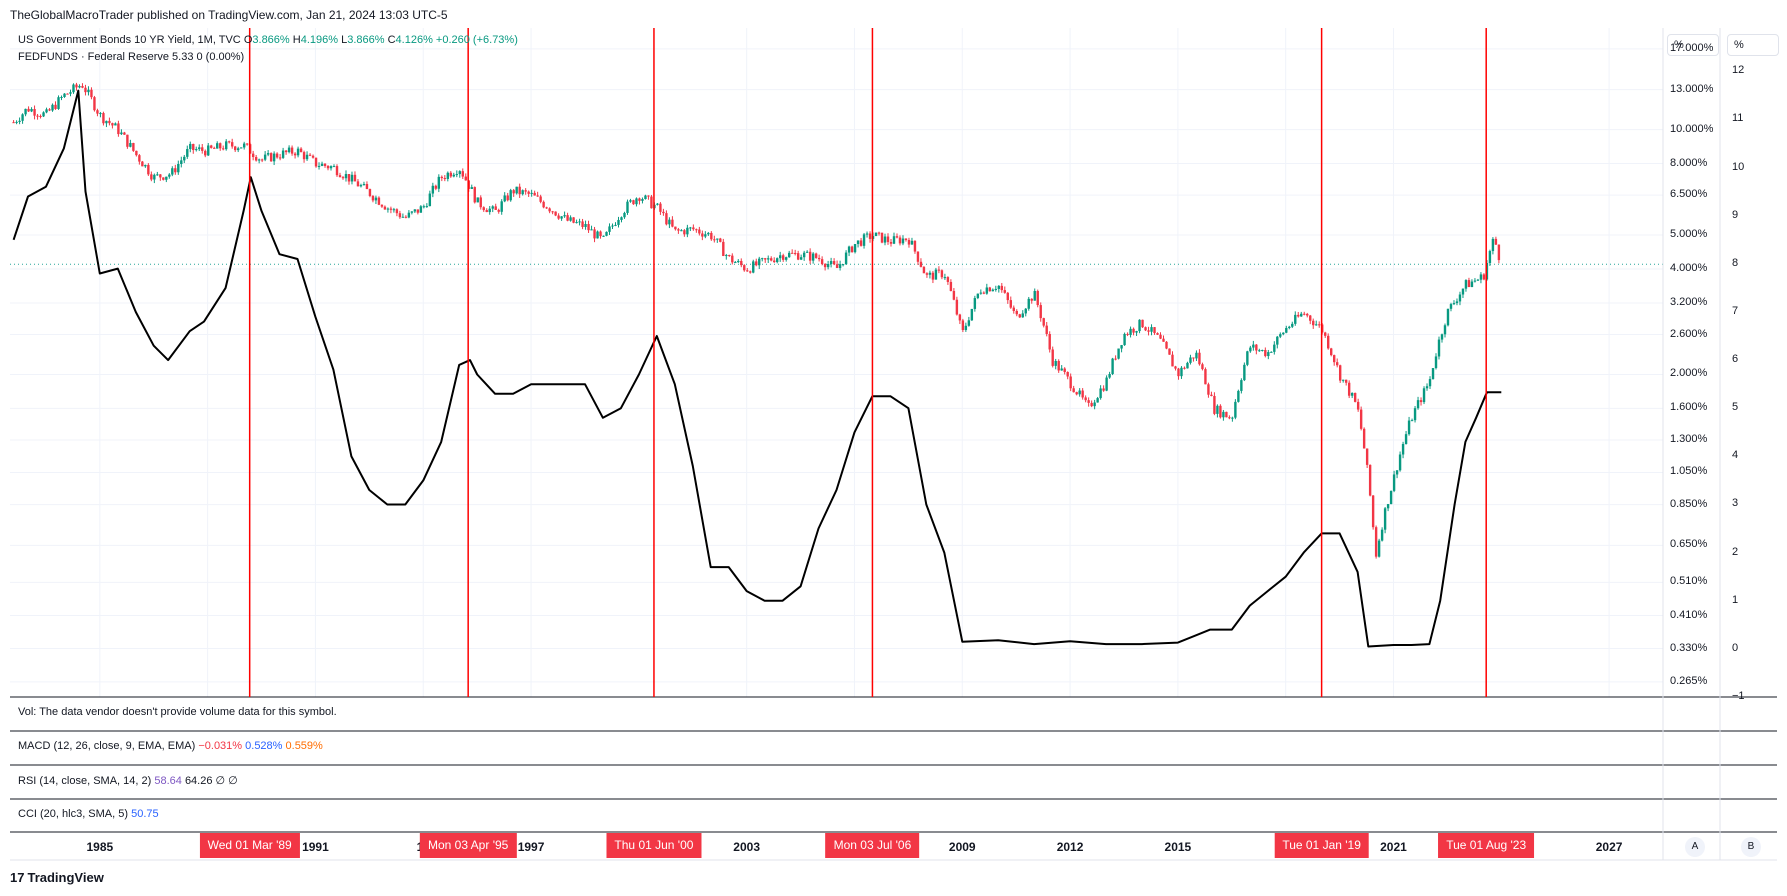 The width and height of the screenshot is (1787, 896). What do you see at coordinates (1735, 647) in the screenshot?
I see `fed-axis-tick-12: 0` at bounding box center [1735, 647].